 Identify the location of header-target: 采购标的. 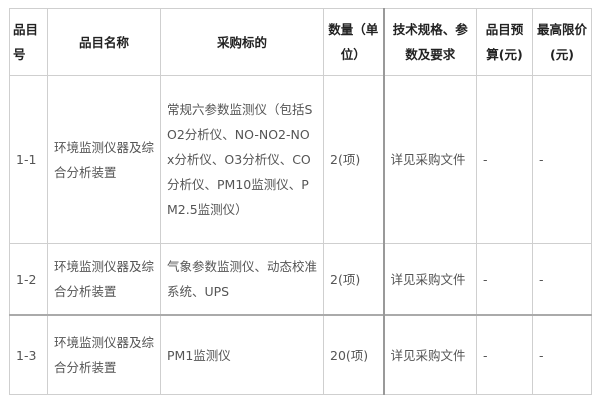
(242, 42).